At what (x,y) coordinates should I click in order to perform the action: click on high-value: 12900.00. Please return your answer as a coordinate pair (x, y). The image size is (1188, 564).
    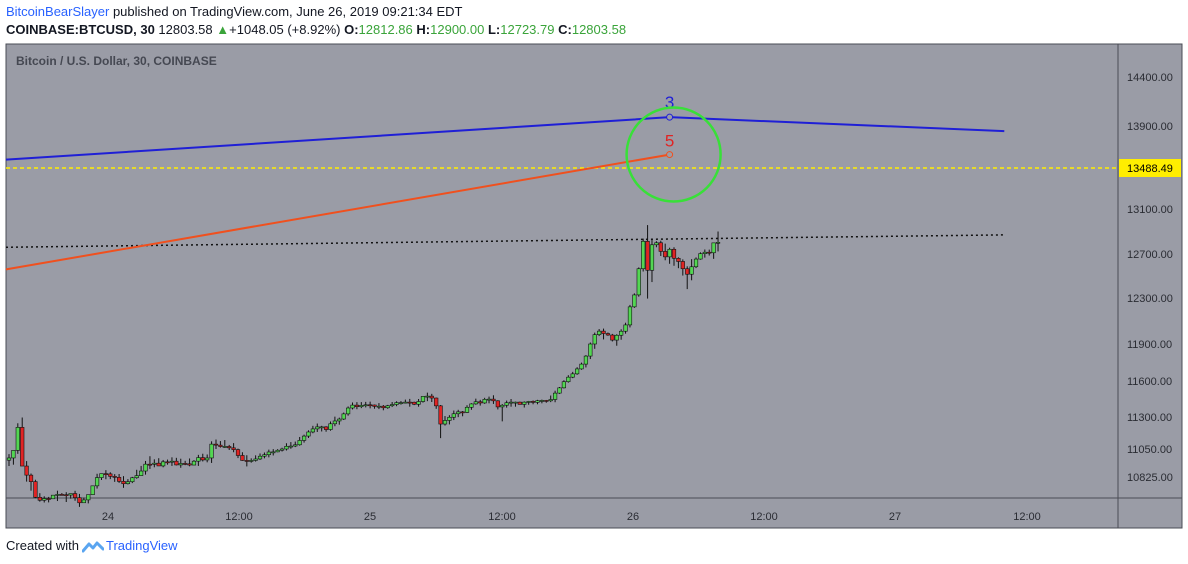
    Looking at the image, I should click on (457, 29).